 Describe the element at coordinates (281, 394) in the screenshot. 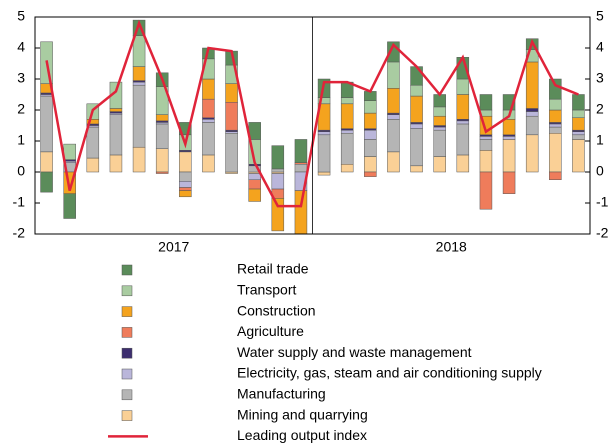

I see `legend-label: Manufacturing` at that location.